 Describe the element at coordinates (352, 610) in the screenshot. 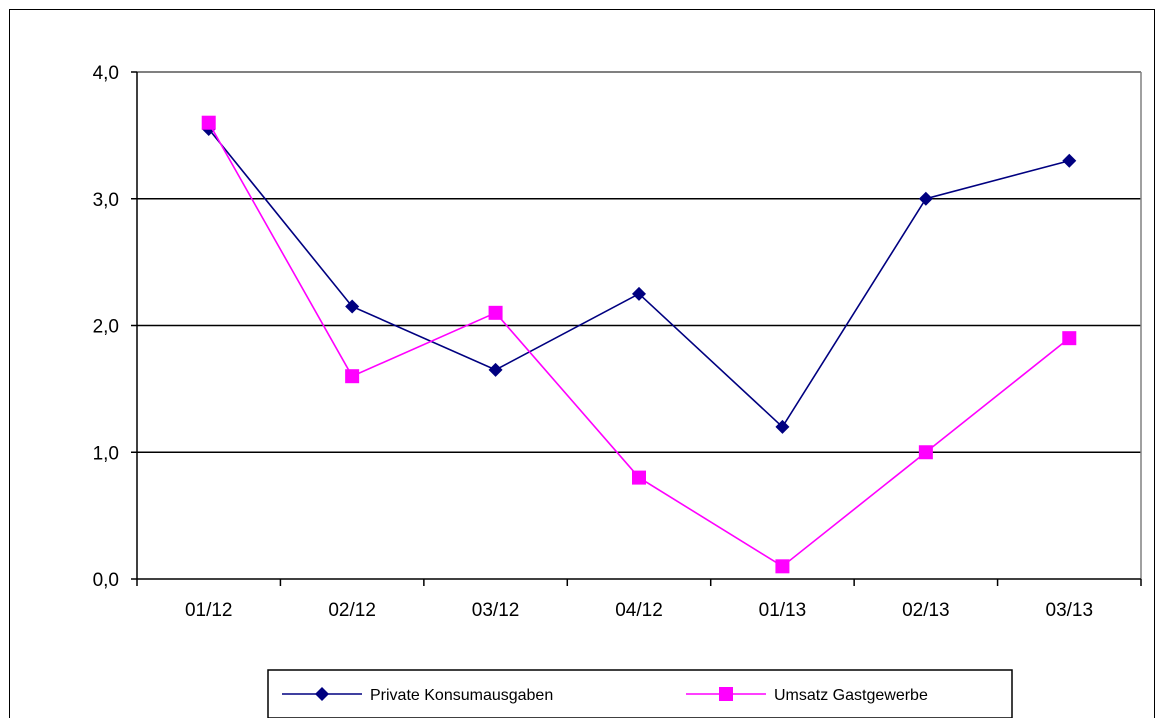

I see `x-tick-label: 02/12` at that location.